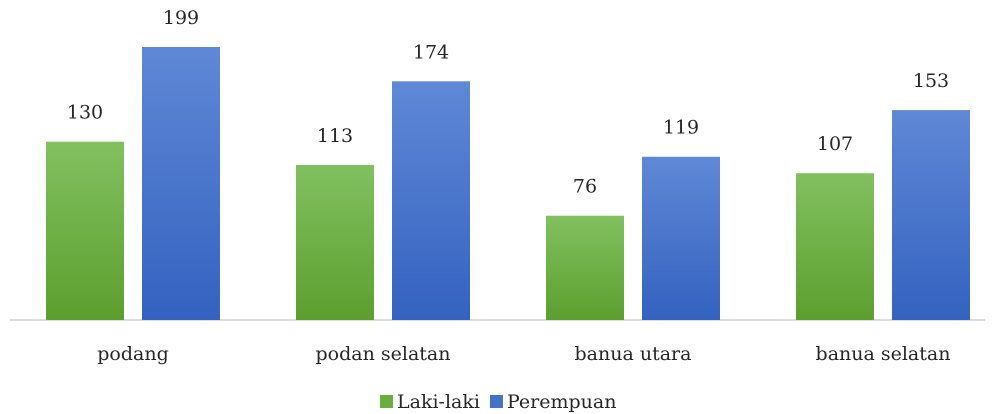  I want to click on legend-label: Laki-laki, so click(438, 402).